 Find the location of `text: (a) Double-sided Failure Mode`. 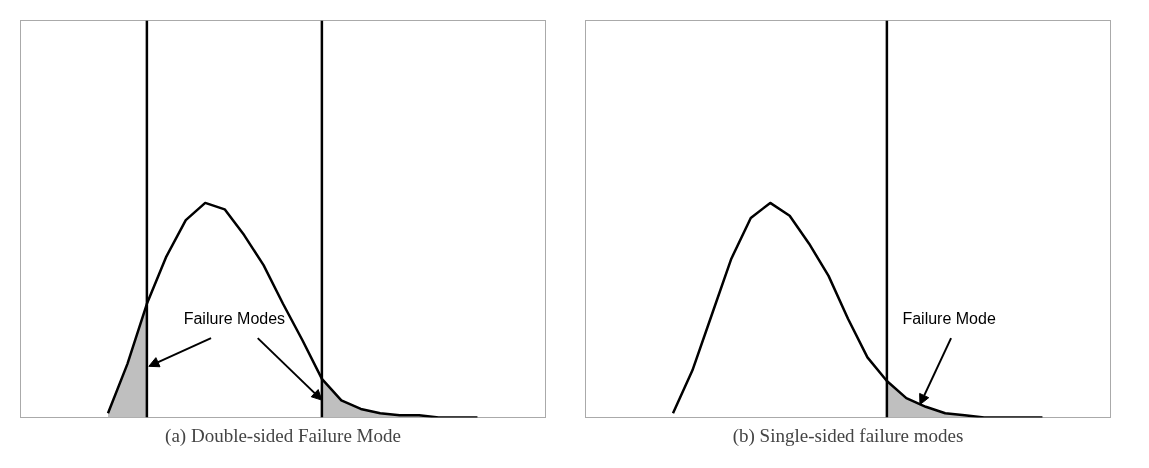

text: (a) Double-sided Failure Mode is located at coordinates (283, 435).